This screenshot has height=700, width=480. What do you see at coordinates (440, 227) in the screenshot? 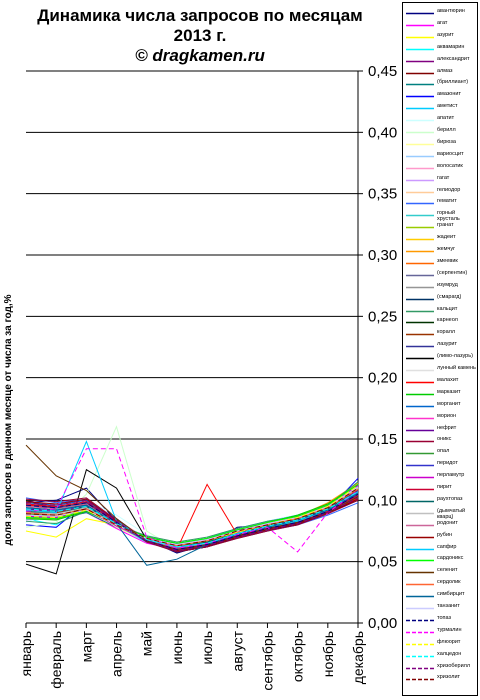
I see `legend-item: гранат` at bounding box center [440, 227].